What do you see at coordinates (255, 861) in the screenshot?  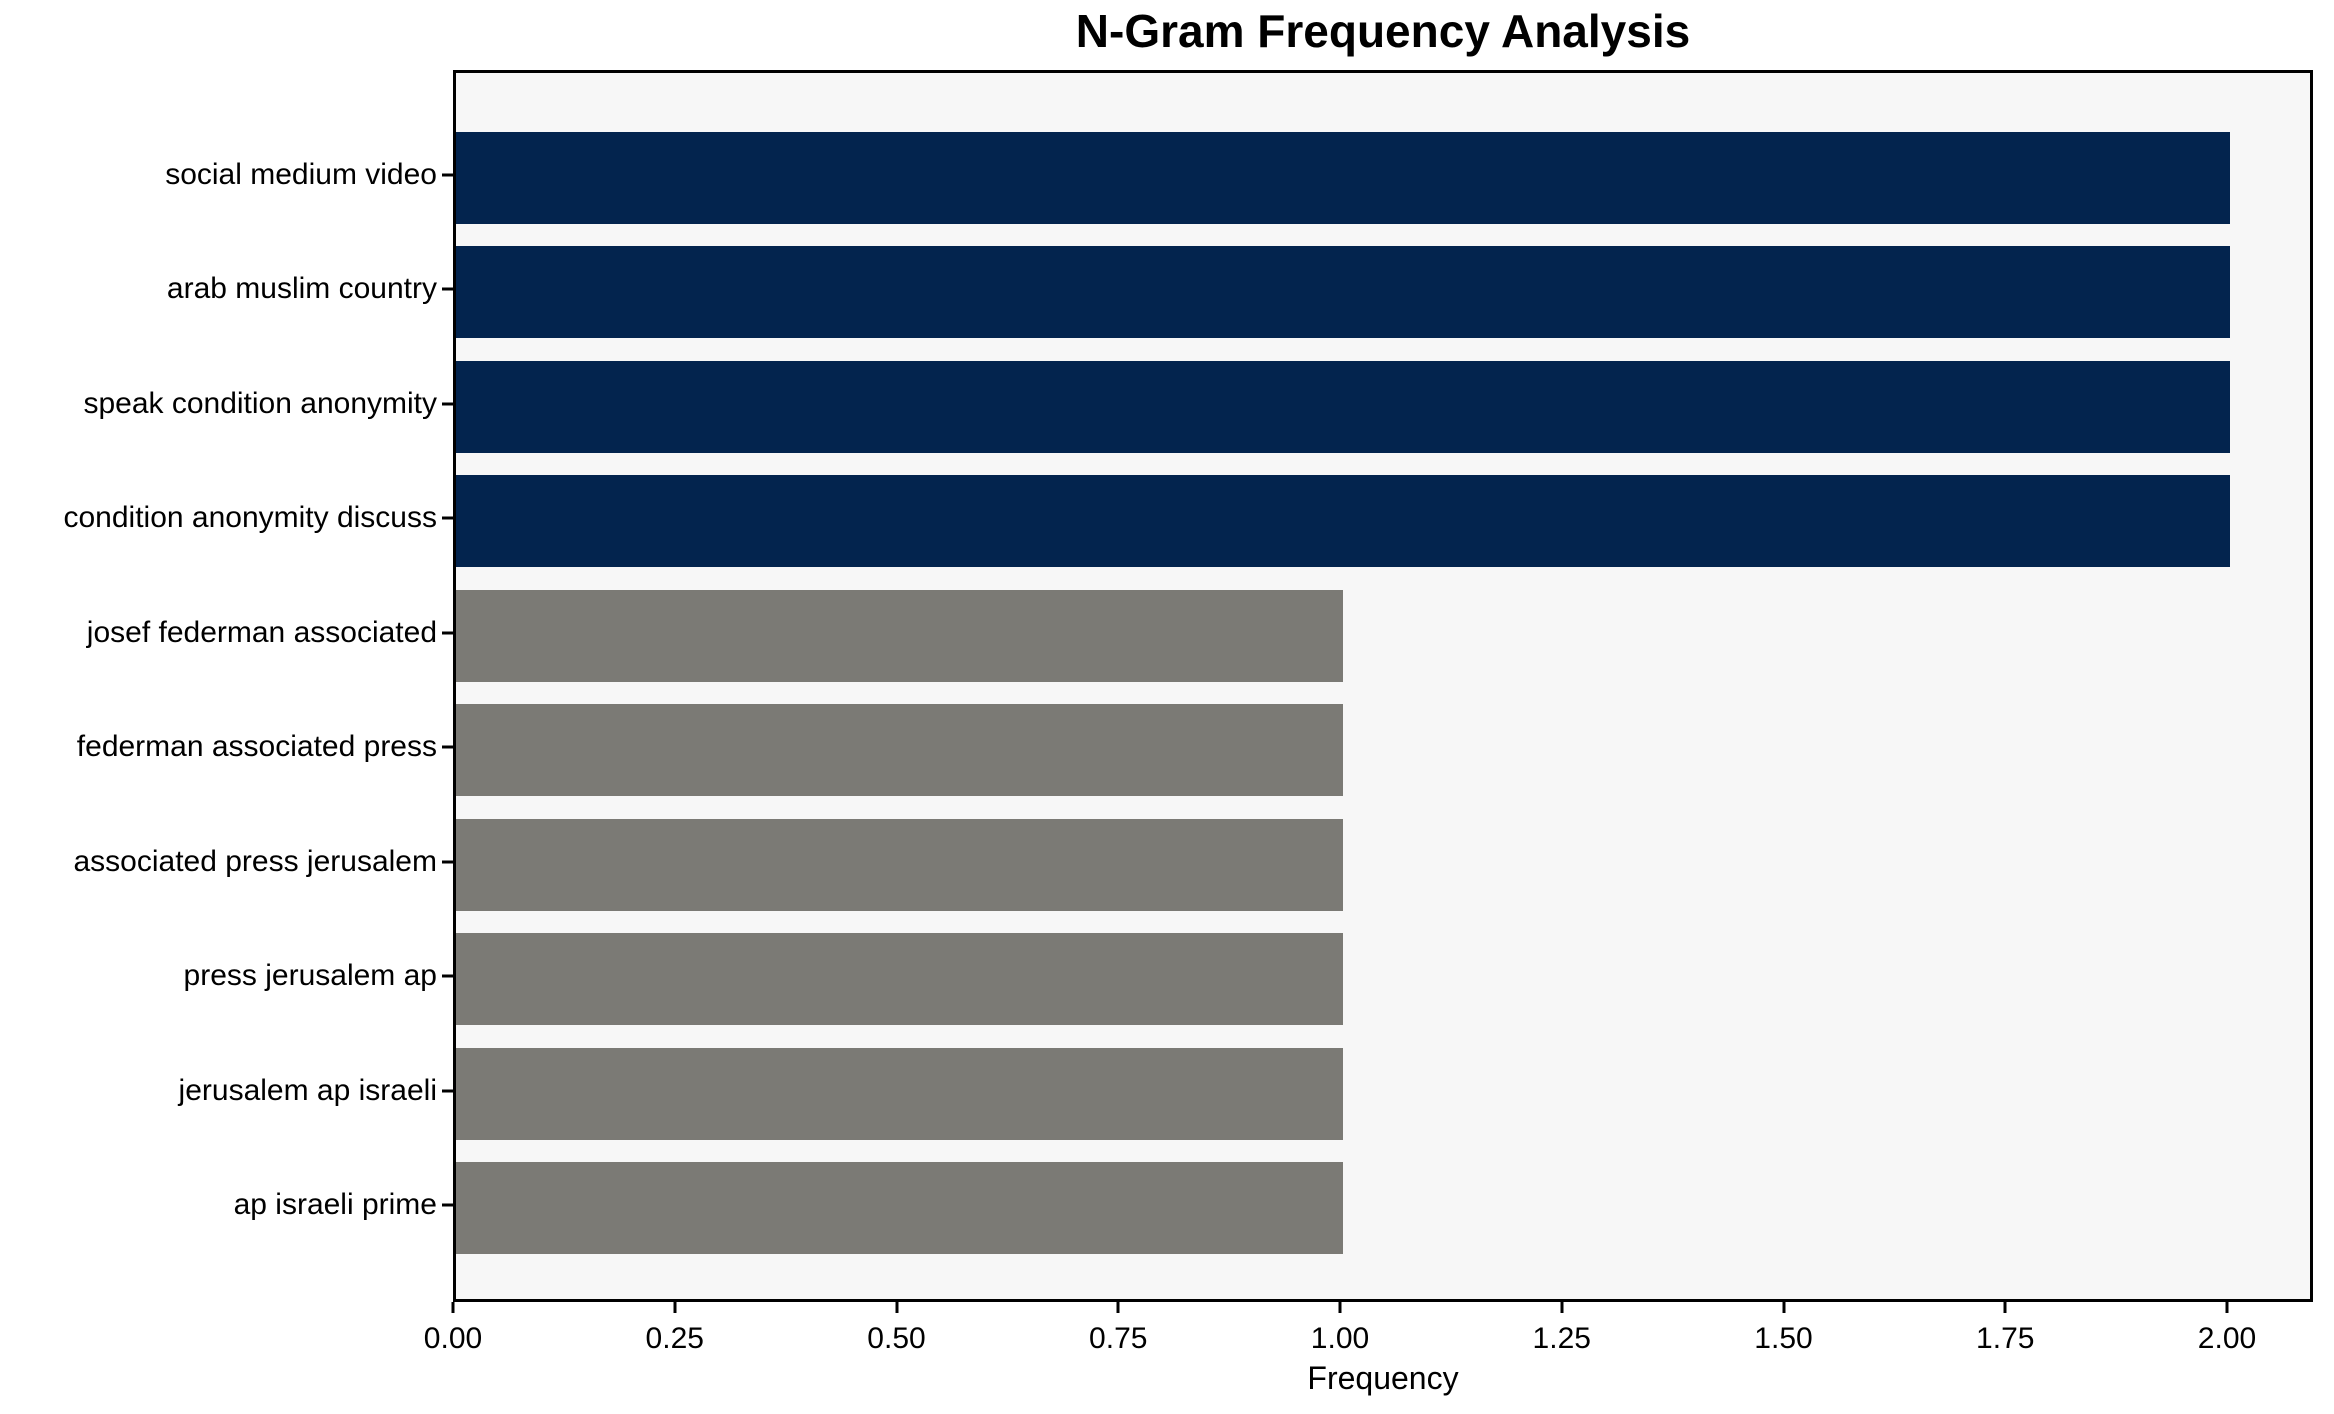 I see `y-axis-label-associated-press-jerusalem: associated press jerusalem` at bounding box center [255, 861].